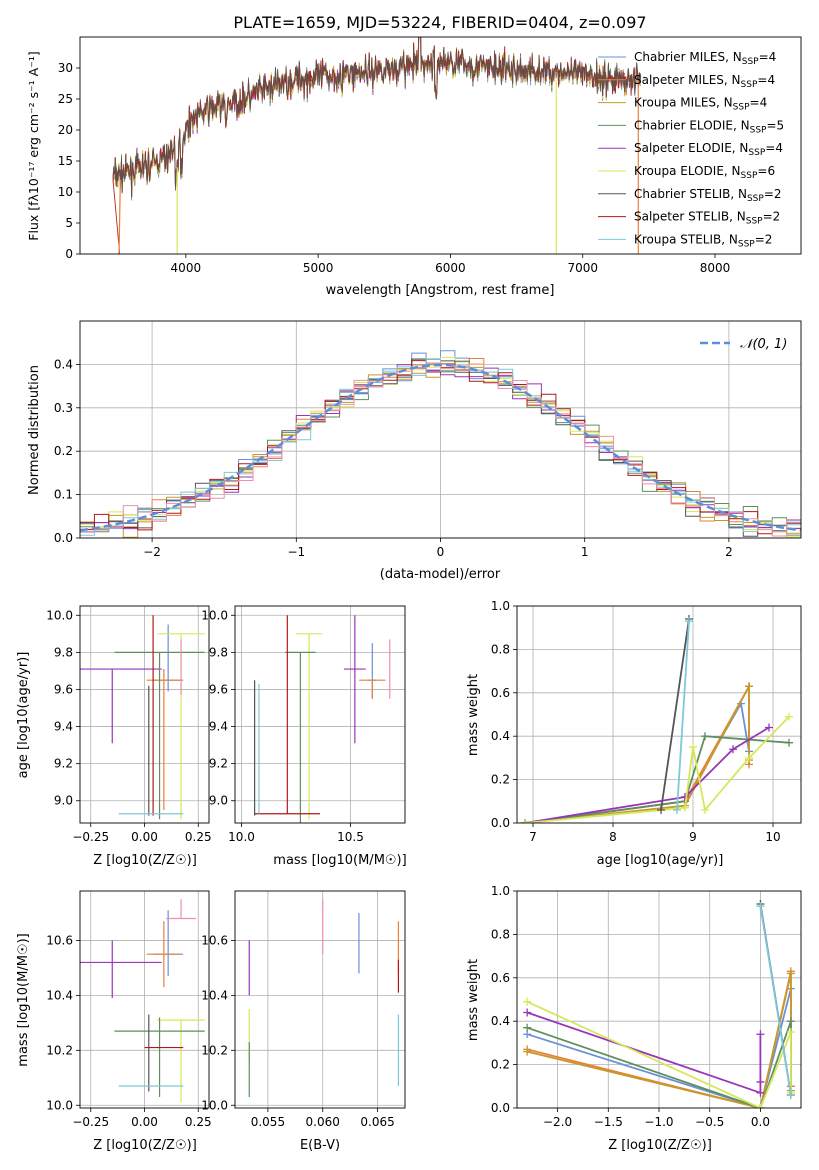 This screenshot has height=1170, width=819. I want to click on plot-area-spectrum, so click(377, 145).